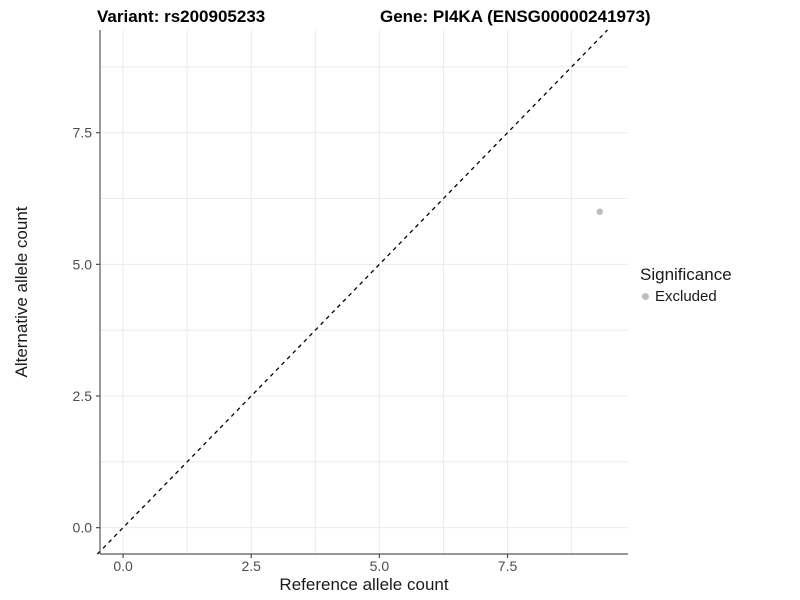 The height and width of the screenshot is (600, 800). Describe the element at coordinates (600, 211) in the screenshot. I see `data-point` at that location.